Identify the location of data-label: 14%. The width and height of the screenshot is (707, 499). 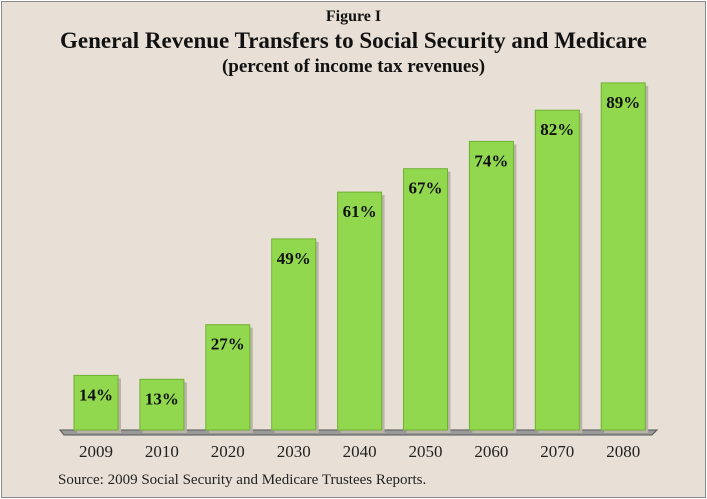
(96, 394).